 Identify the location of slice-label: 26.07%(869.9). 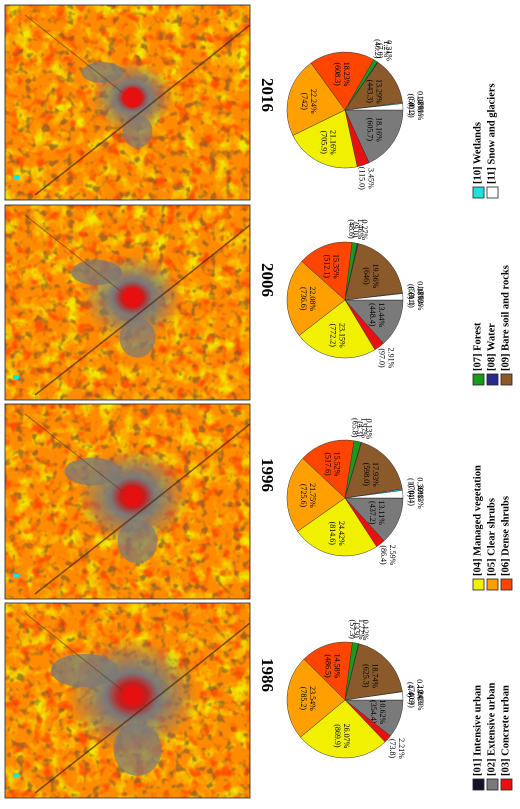
(342, 736).